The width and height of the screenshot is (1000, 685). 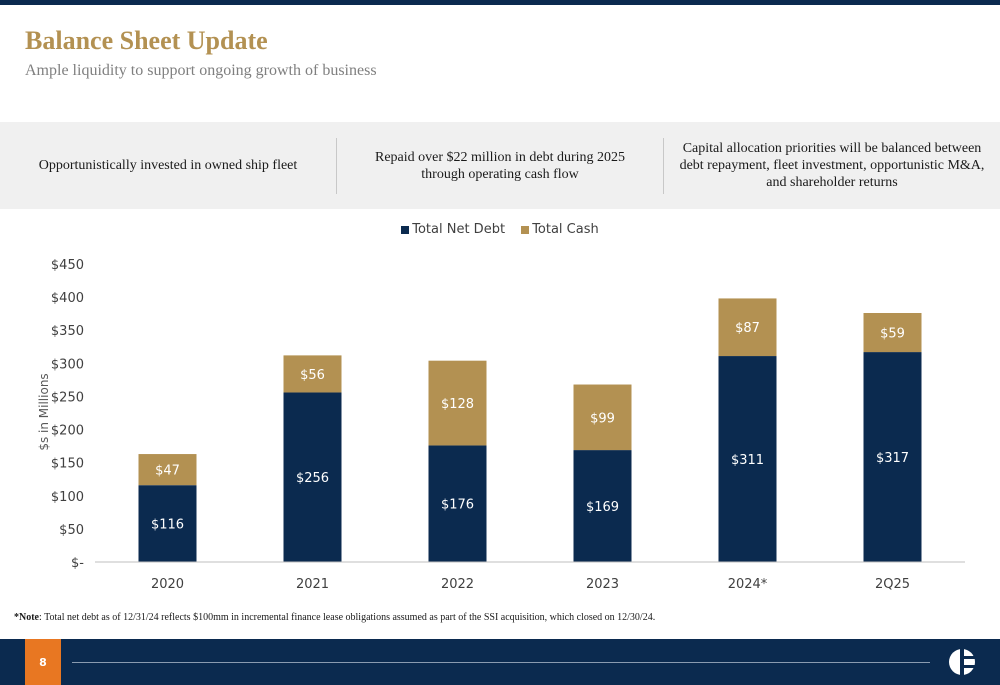 What do you see at coordinates (77, 563) in the screenshot?
I see `y-tick-label: $-` at bounding box center [77, 563].